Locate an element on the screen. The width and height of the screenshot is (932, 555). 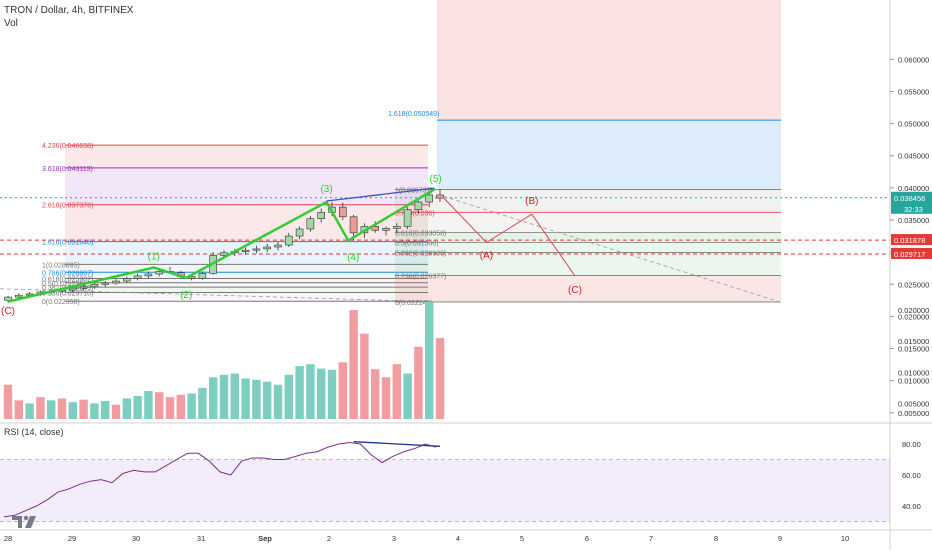
abc-projection-line is located at coordinates (509, 237).